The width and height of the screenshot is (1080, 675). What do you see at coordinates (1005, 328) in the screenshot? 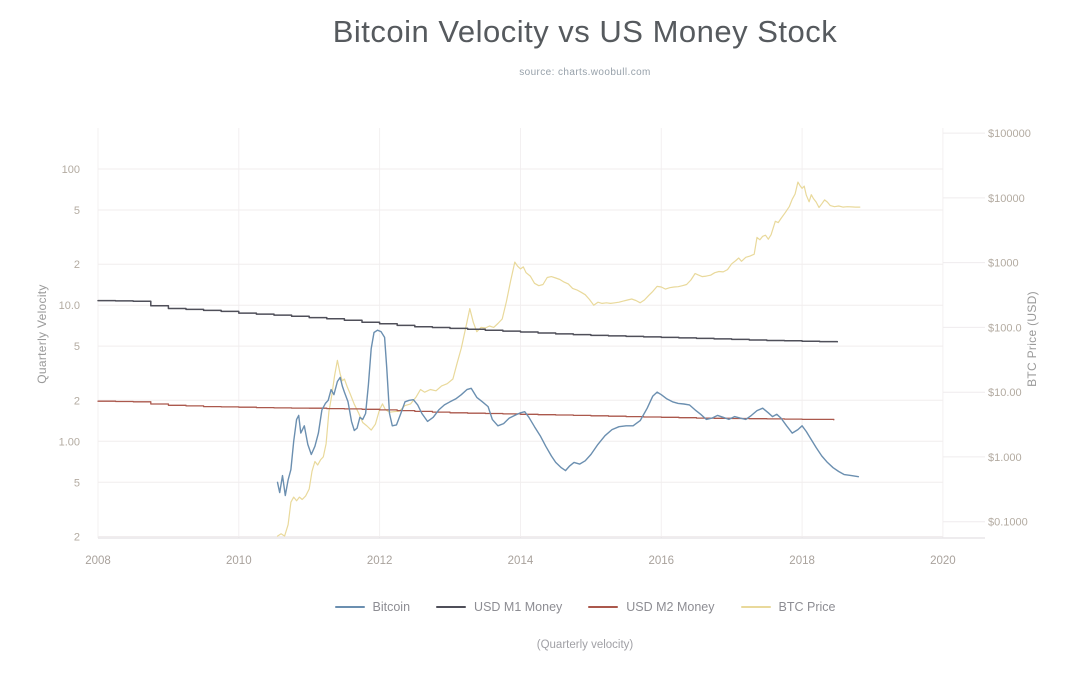
I see `y-right-tick-label: $100.0` at bounding box center [1005, 328].